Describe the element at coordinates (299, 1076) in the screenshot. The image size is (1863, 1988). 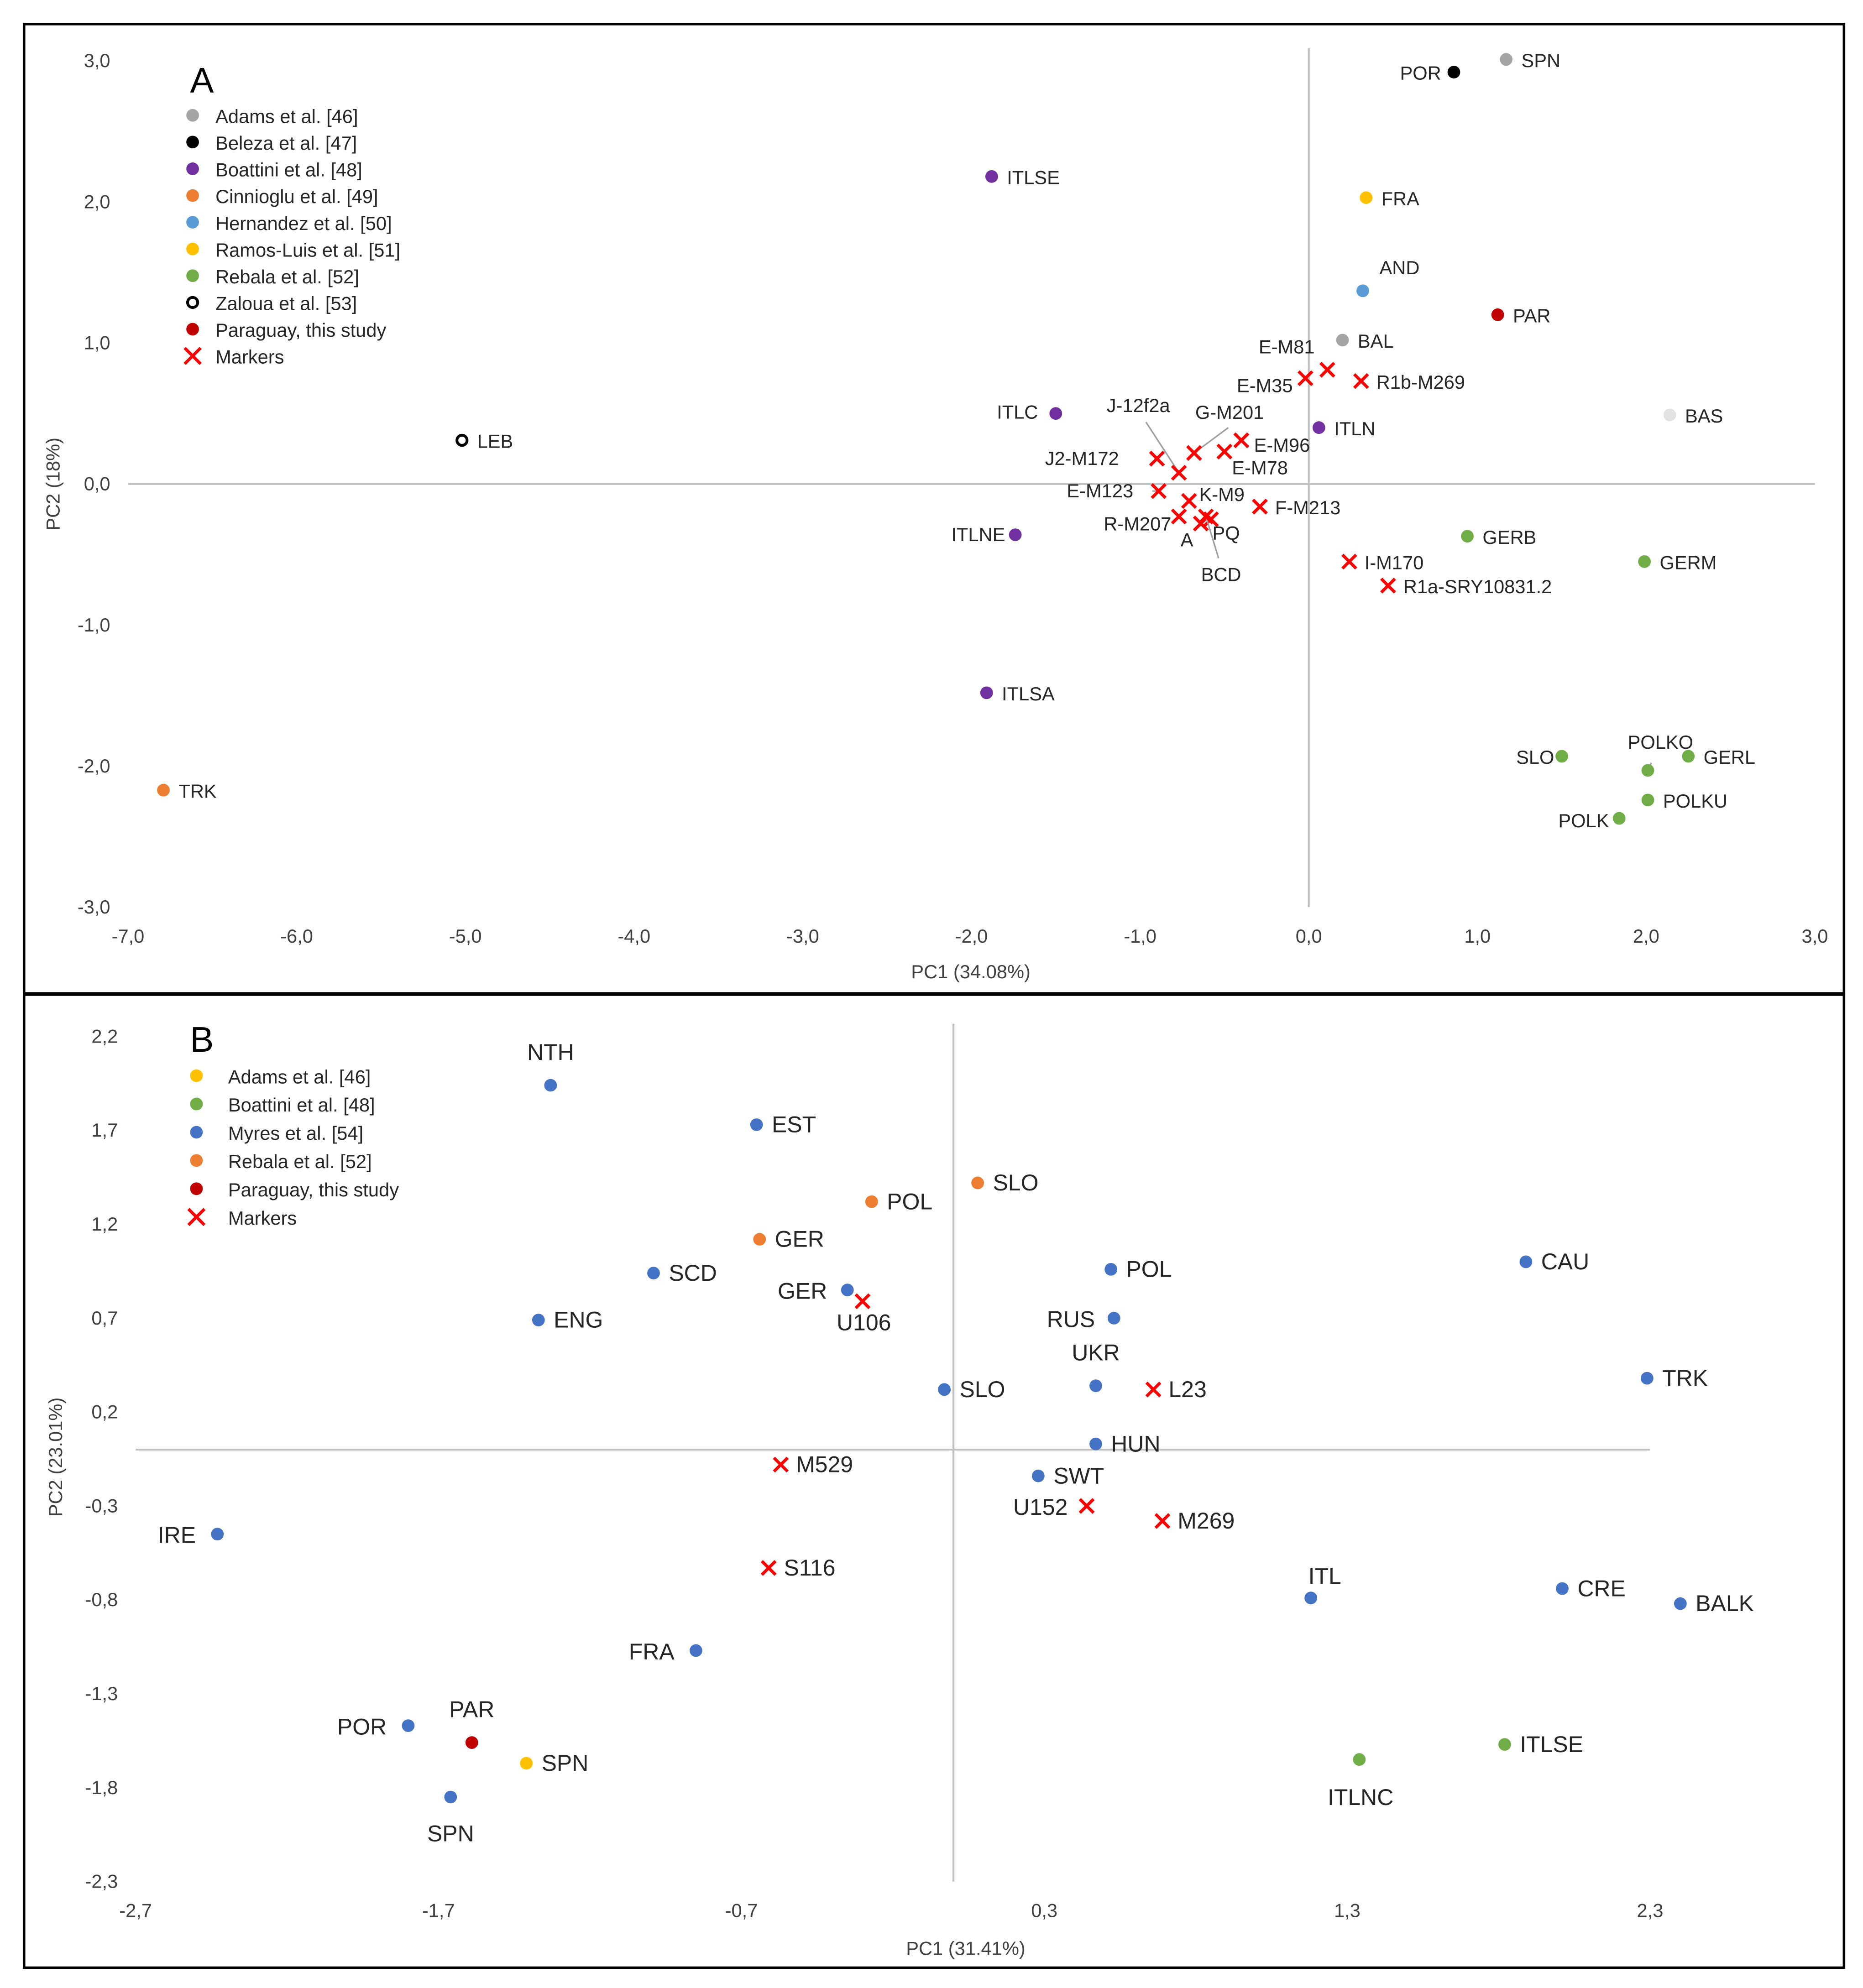
I see `legend-label: Adams et al. [46]` at that location.